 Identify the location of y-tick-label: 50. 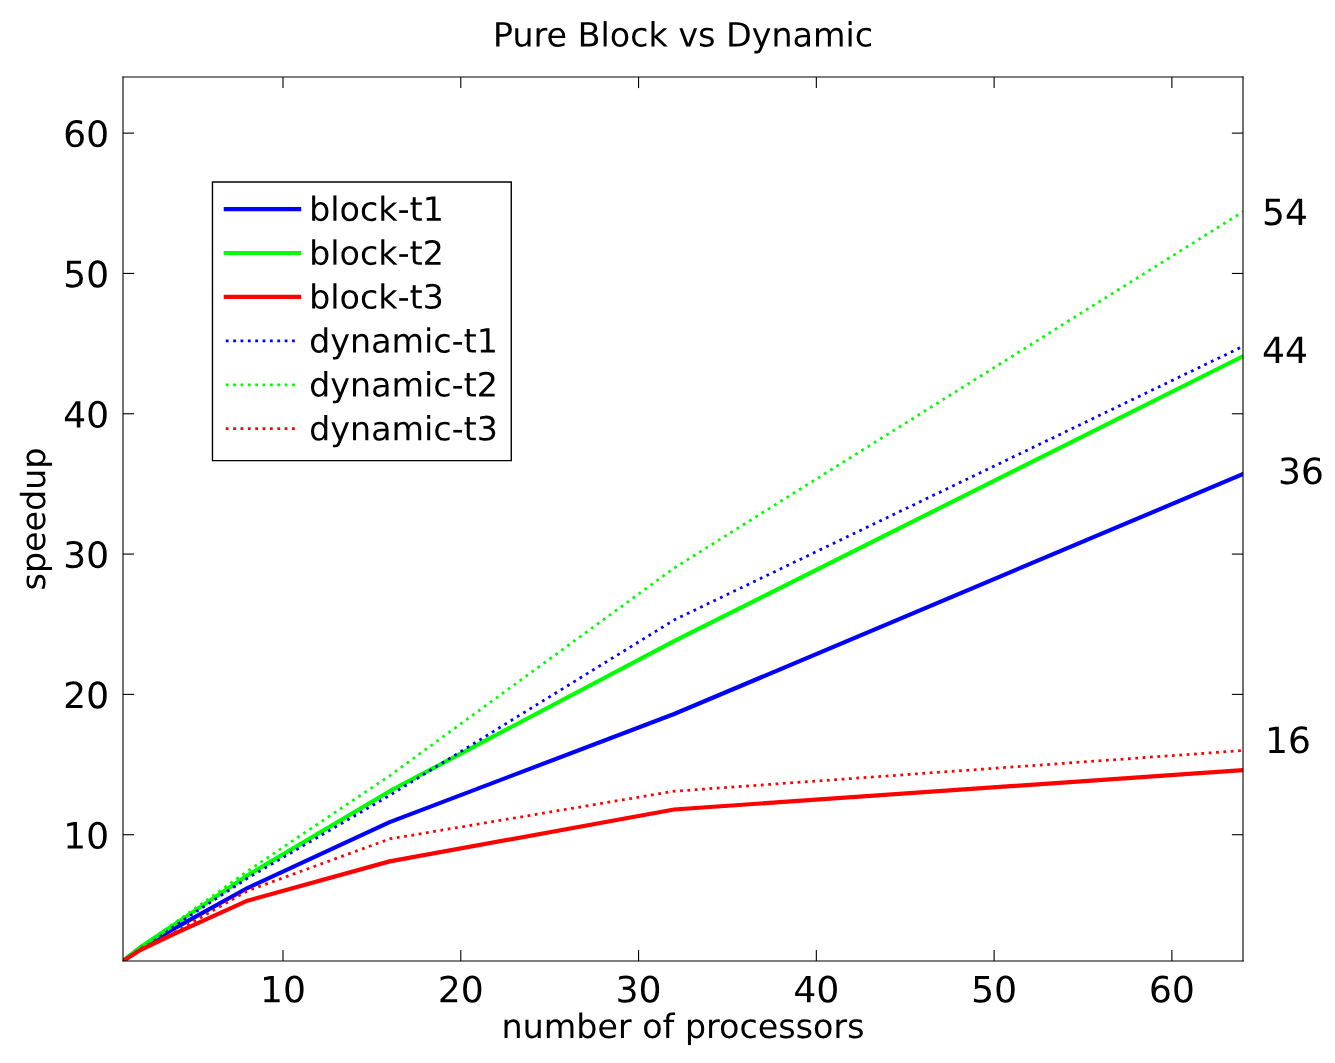
(86, 274).